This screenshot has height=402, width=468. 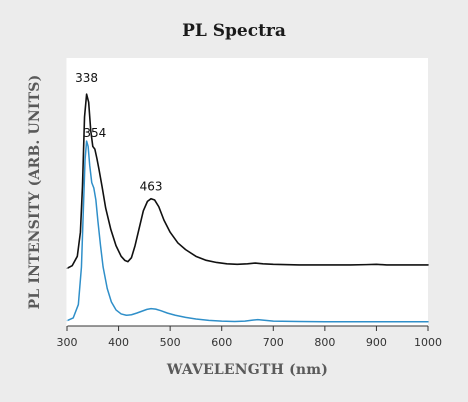 I want to click on x-axis-title: WAVELENGTH (nm), so click(x=247, y=370).